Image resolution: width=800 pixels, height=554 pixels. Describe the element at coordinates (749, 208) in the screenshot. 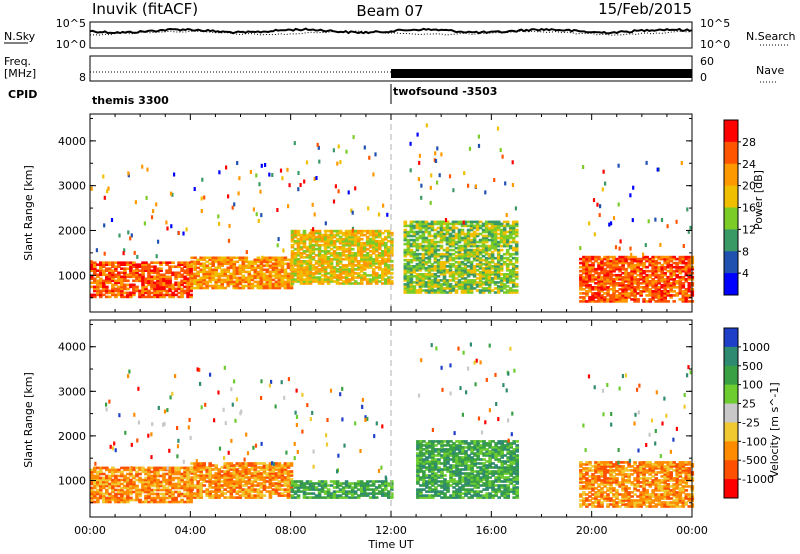

I see `power-colorbar-tick-label: 16` at that location.